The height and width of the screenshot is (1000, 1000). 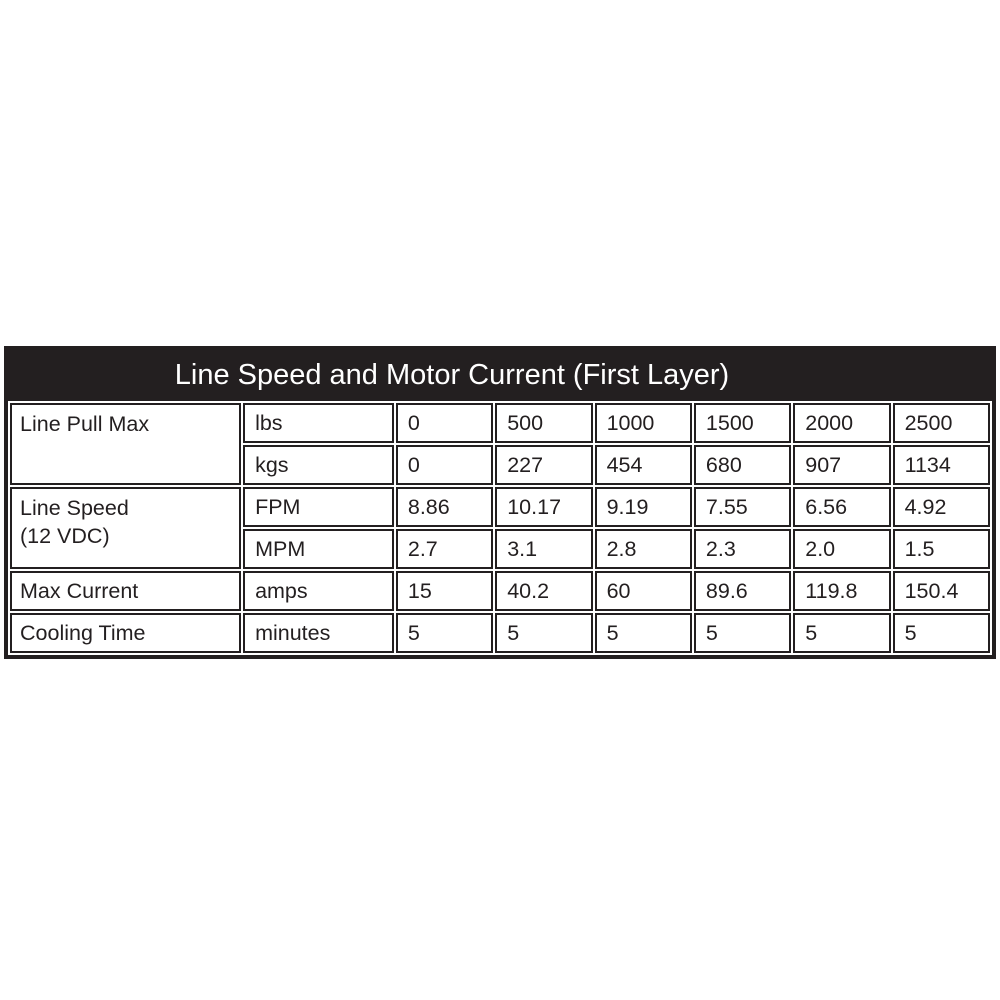 I want to click on table-row-cooling-time: Cooling Time minutes 5 5 5 5 5 5, so click(x=500, y=633).